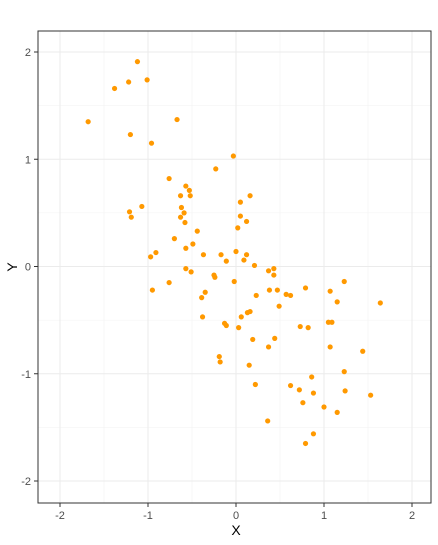  What do you see at coordinates (324, 516) in the screenshot?
I see `x-tick-label: 1` at bounding box center [324, 516].